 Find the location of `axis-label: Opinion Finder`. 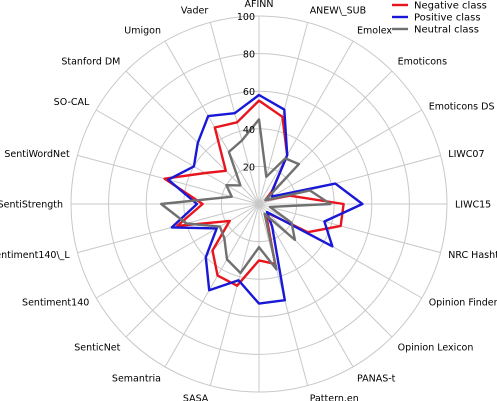

axis-label: Opinion Finder is located at coordinates (463, 303).